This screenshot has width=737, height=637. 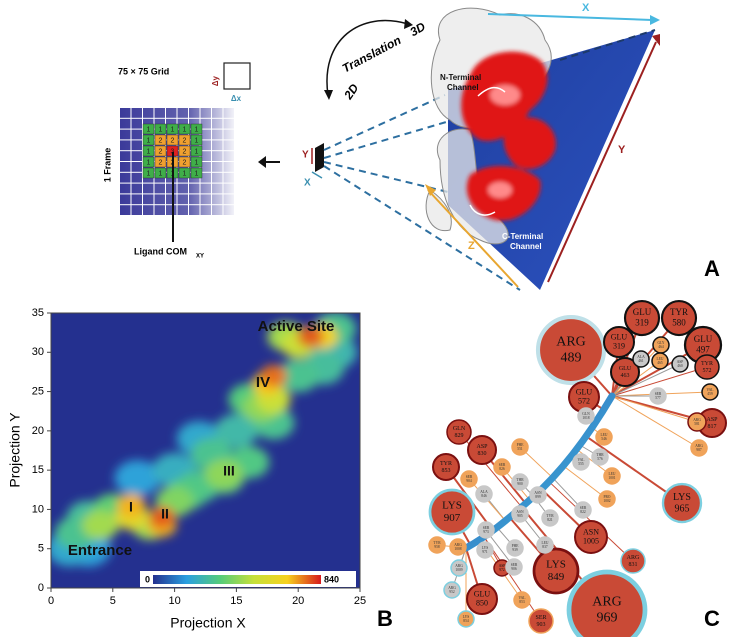 What do you see at coordinates (100, 550) in the screenshot?
I see `annotation: Entrance` at bounding box center [100, 550].